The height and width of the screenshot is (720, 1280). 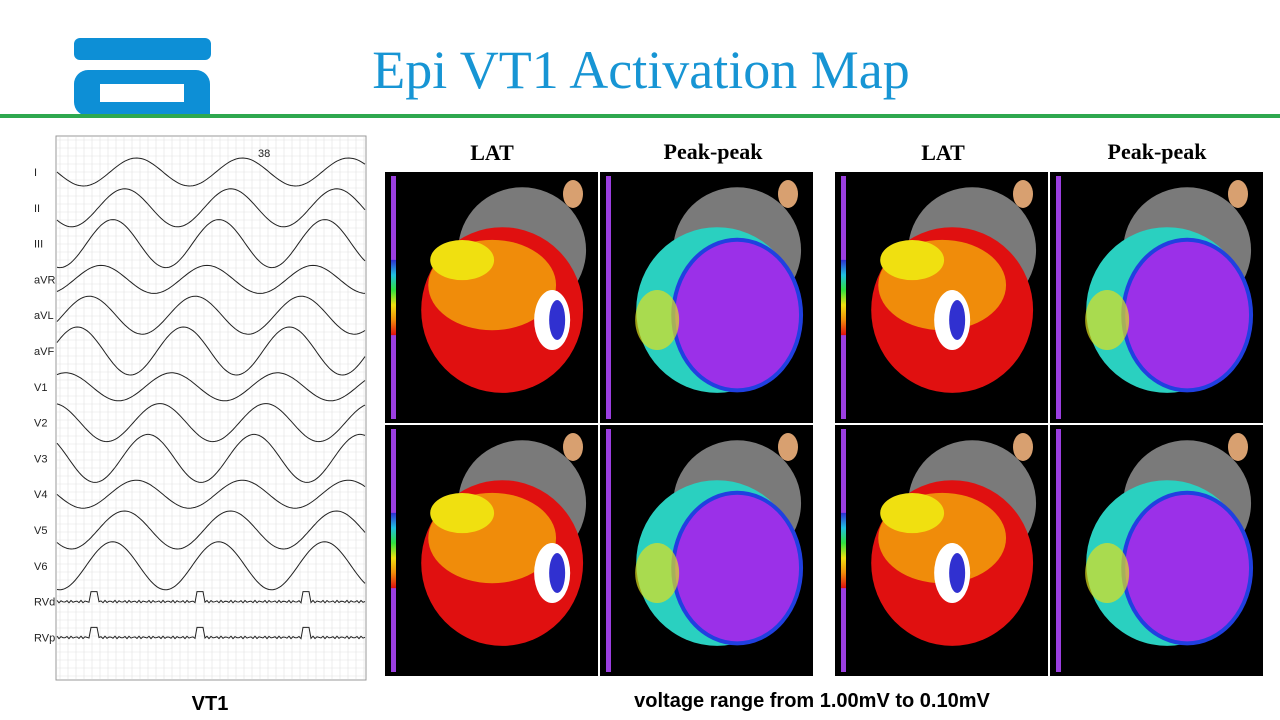 What do you see at coordinates (40, 567) in the screenshot?
I see `lead-label: V6` at bounding box center [40, 567].